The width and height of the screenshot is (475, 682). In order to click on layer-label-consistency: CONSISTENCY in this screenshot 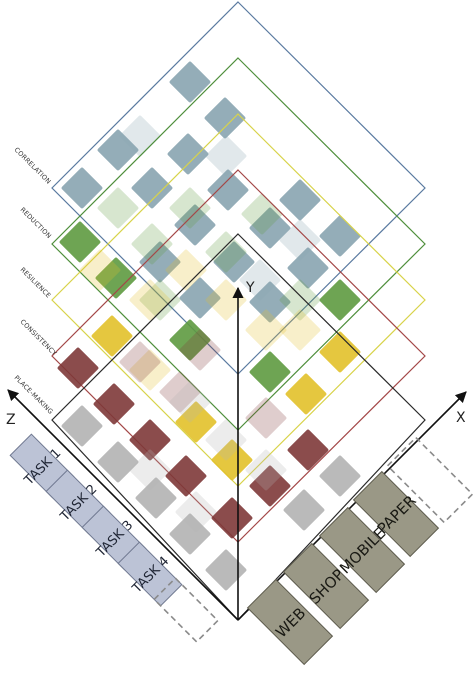, I will do `click(39, 338)`.